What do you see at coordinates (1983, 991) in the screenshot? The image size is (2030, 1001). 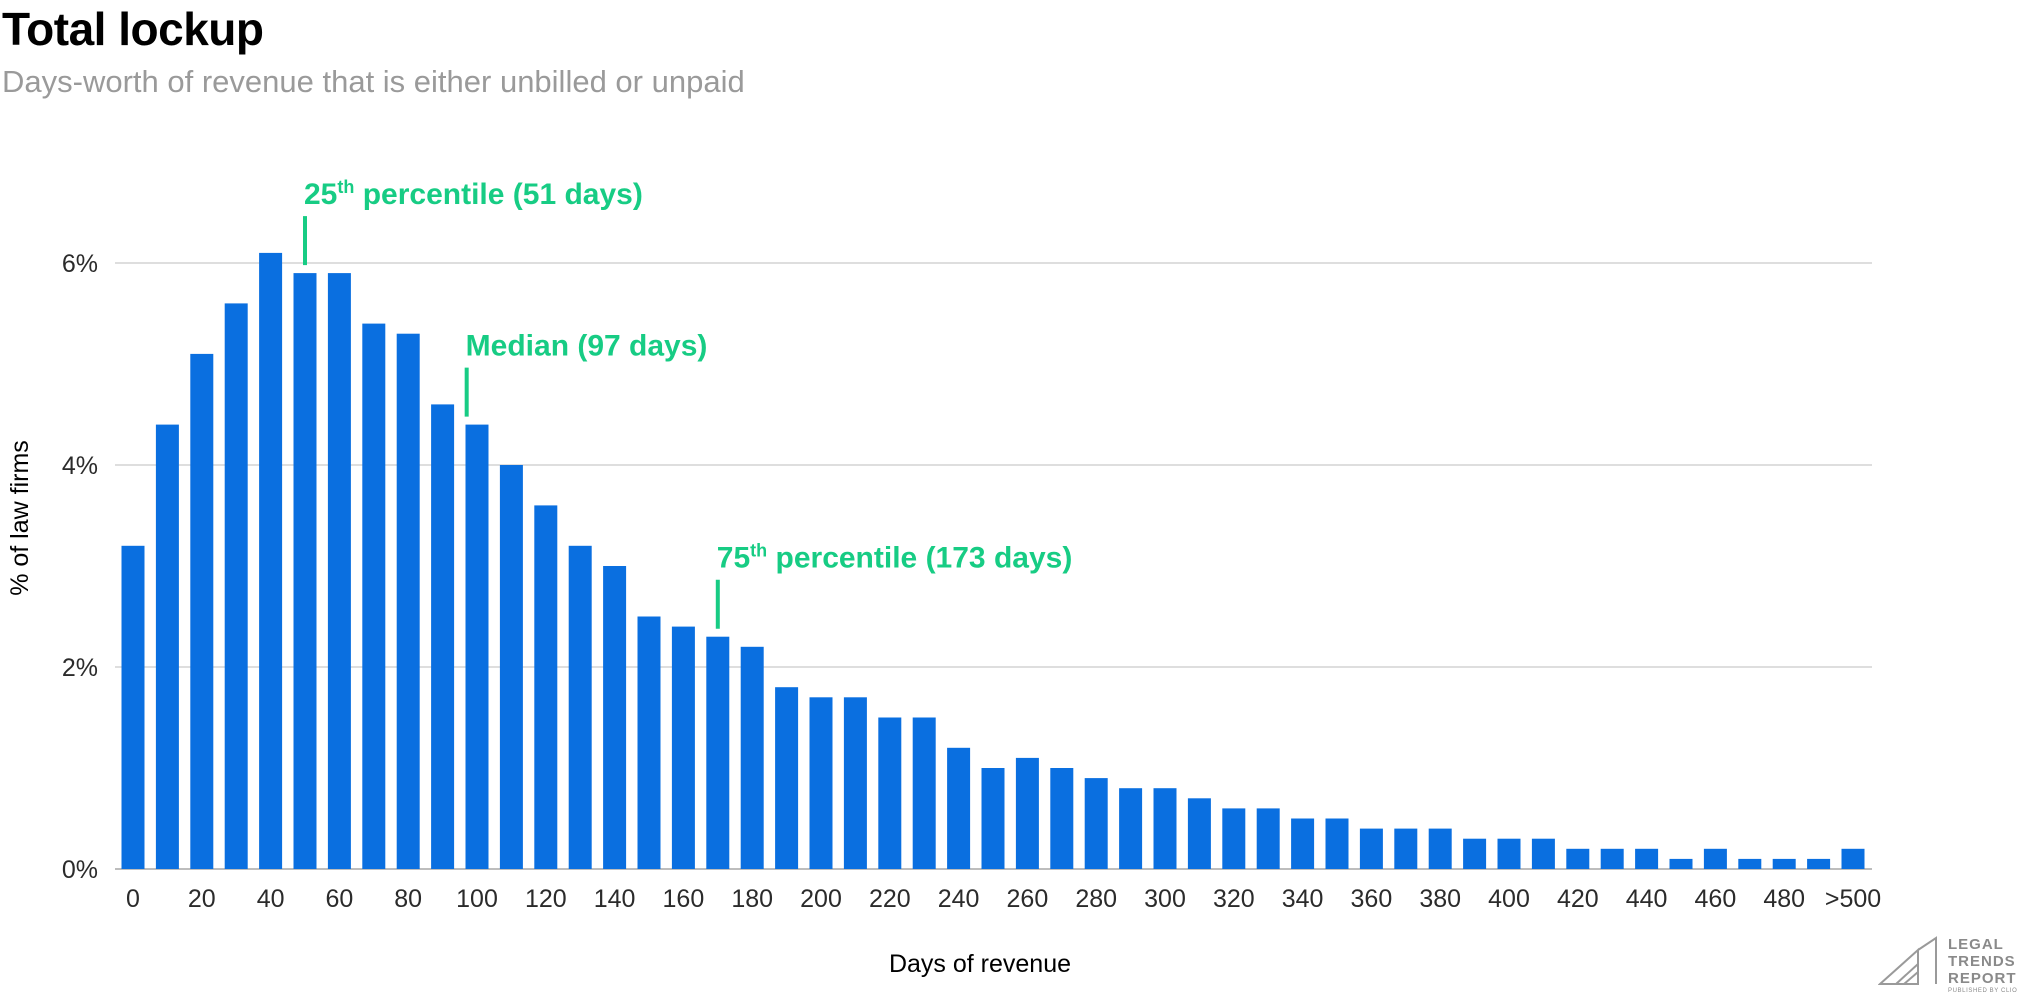 I see `logo-line-4: PUBLISHED BY CLIO` at bounding box center [1983, 991].